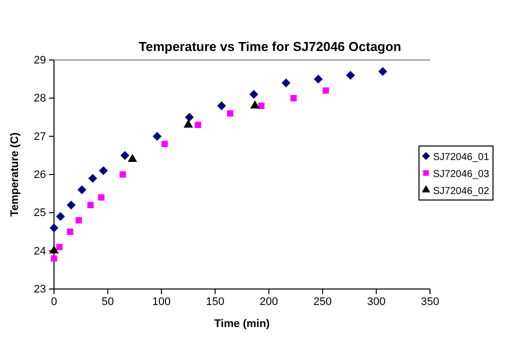  What do you see at coordinates (430, 302) in the screenshot?
I see `x-tick-label: 350` at bounding box center [430, 302].